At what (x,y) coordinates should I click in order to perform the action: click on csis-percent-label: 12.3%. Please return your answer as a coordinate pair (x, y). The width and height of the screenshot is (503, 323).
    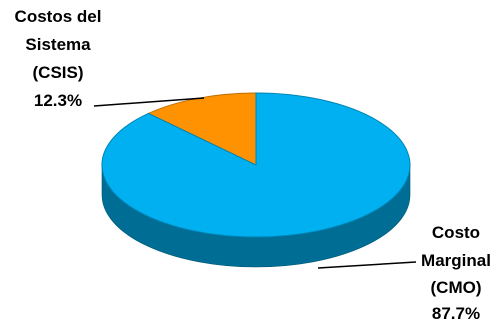
    Looking at the image, I should click on (58, 100).